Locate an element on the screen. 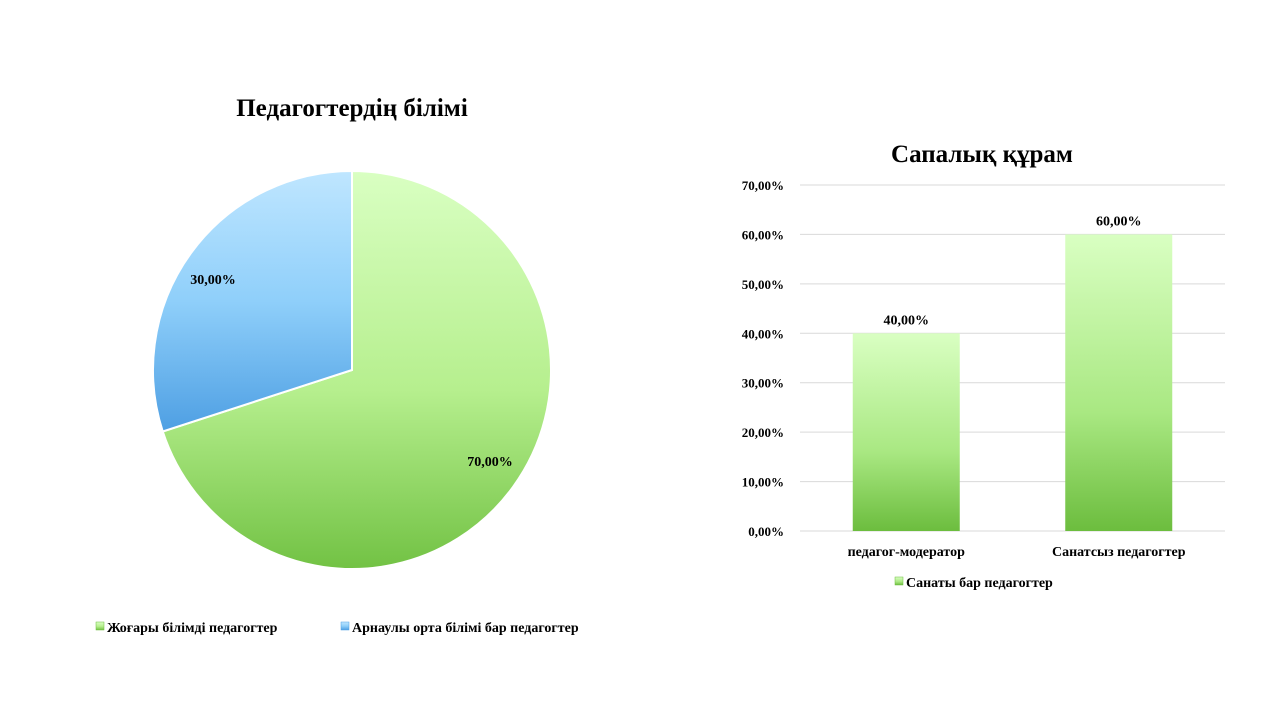 This screenshot has width=1280, height=720. bar-legend: Санаты бар педагогтер is located at coordinates (973, 583).